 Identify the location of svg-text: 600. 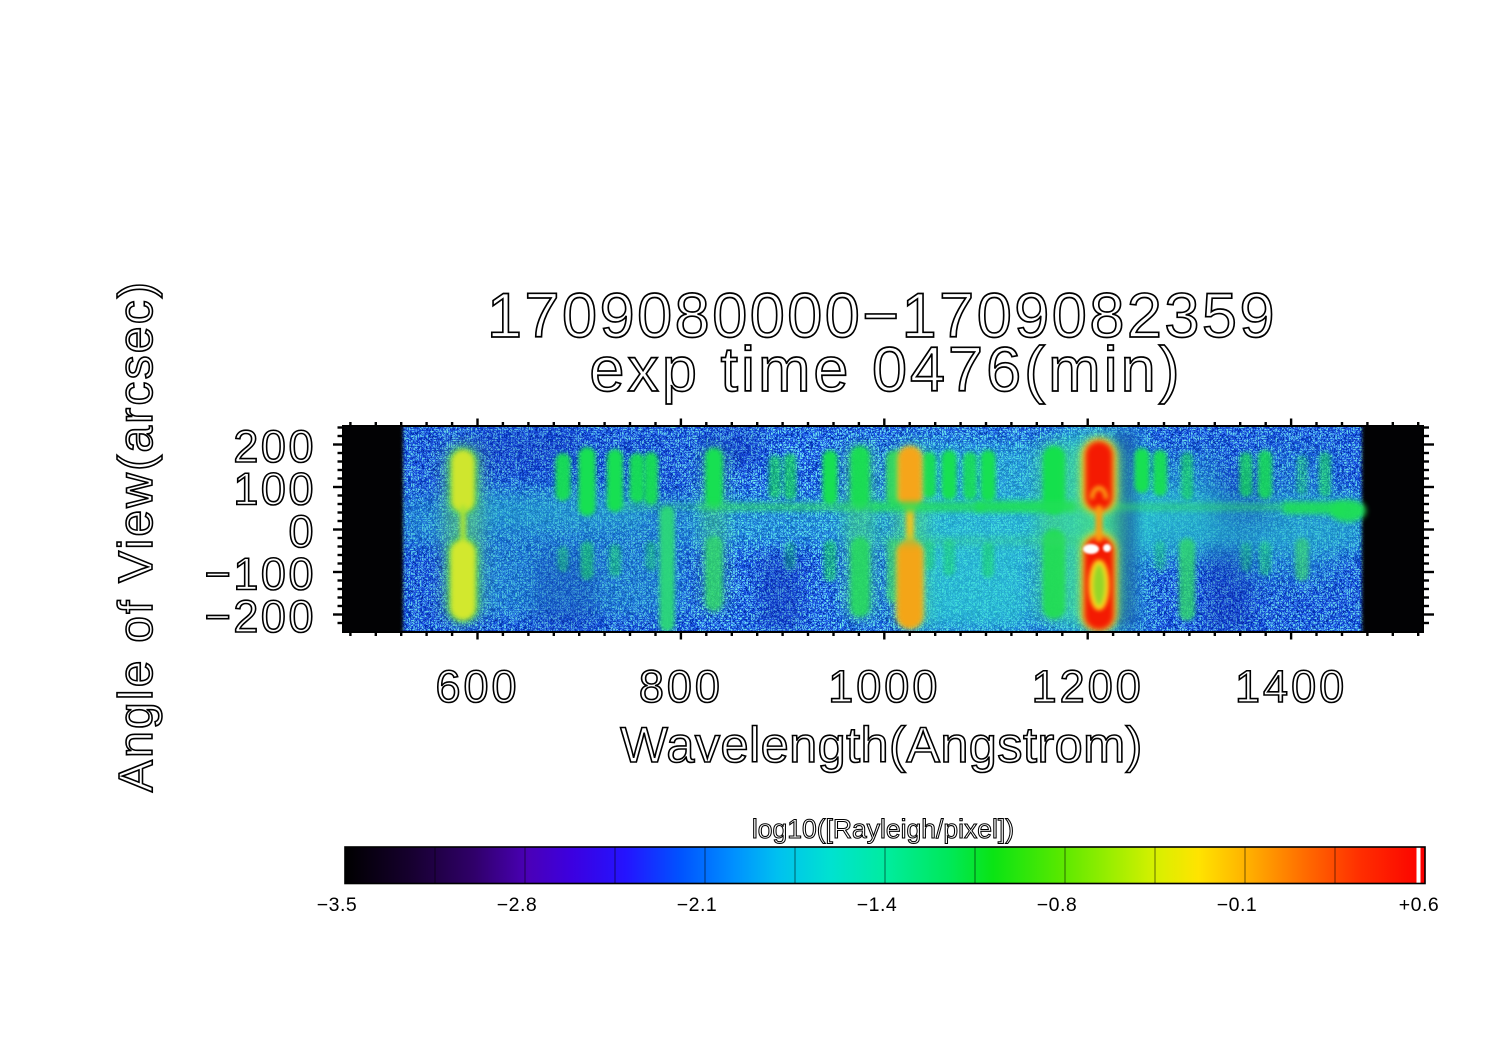
(477, 686).